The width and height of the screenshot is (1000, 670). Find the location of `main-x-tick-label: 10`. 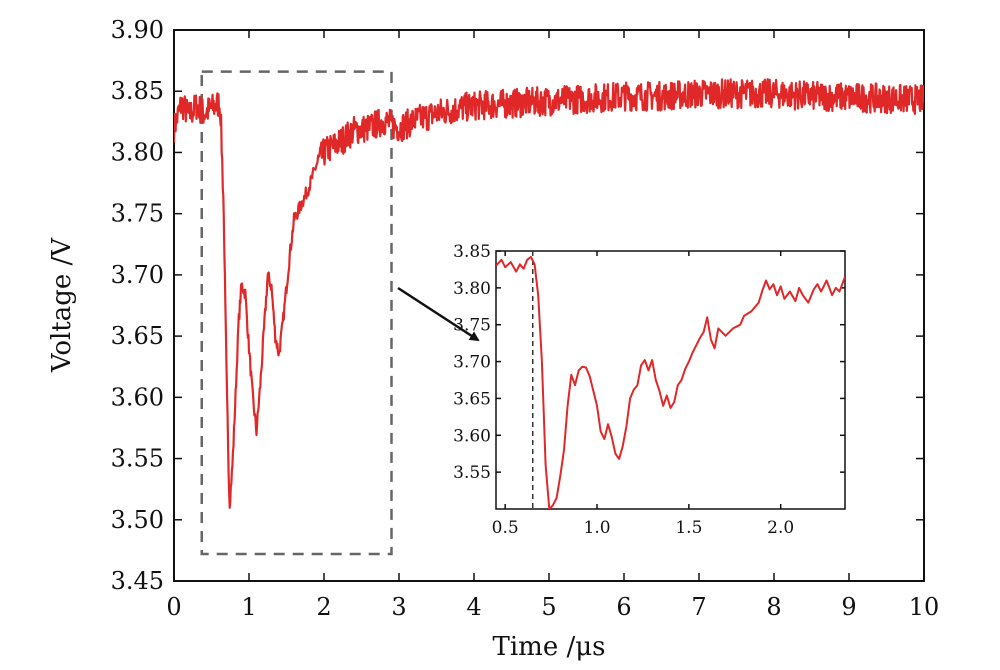

main-x-tick-label: 10 is located at coordinates (924, 607).